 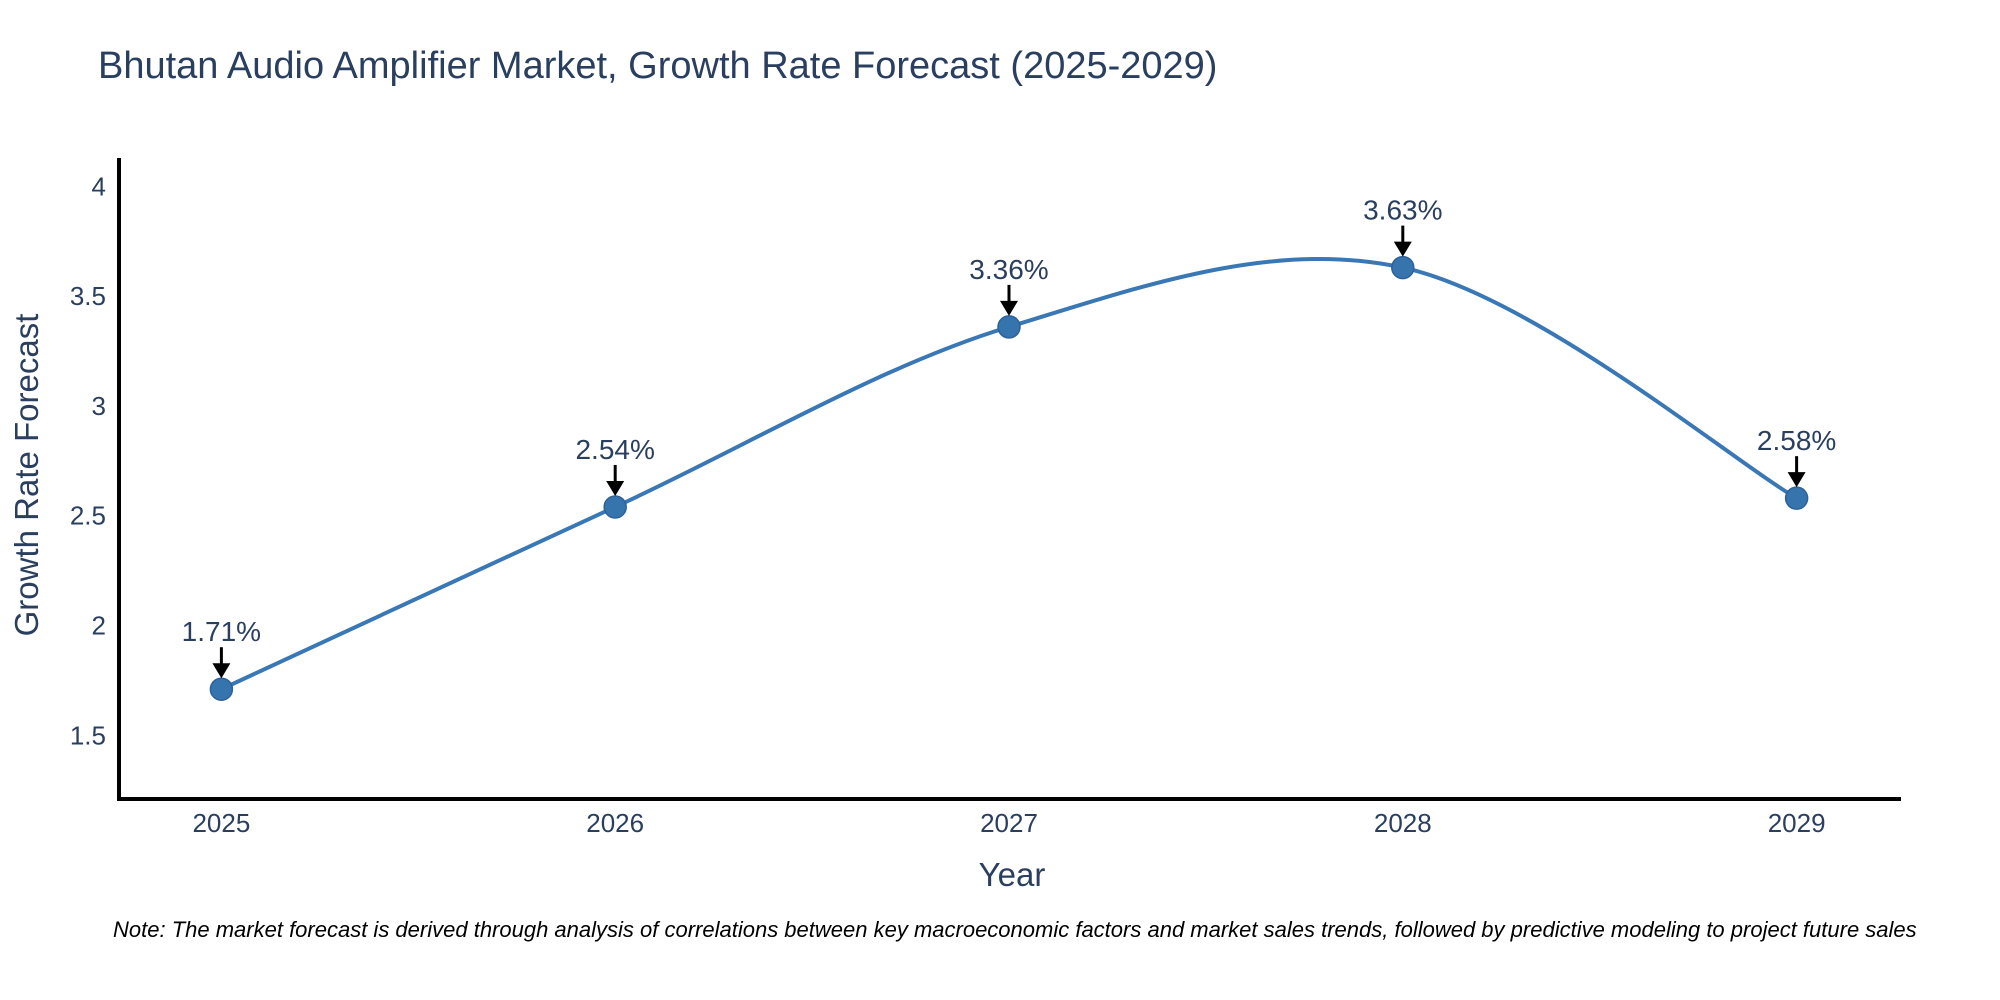 I want to click on annotation-2028: 3.63%, so click(x=1403, y=226).